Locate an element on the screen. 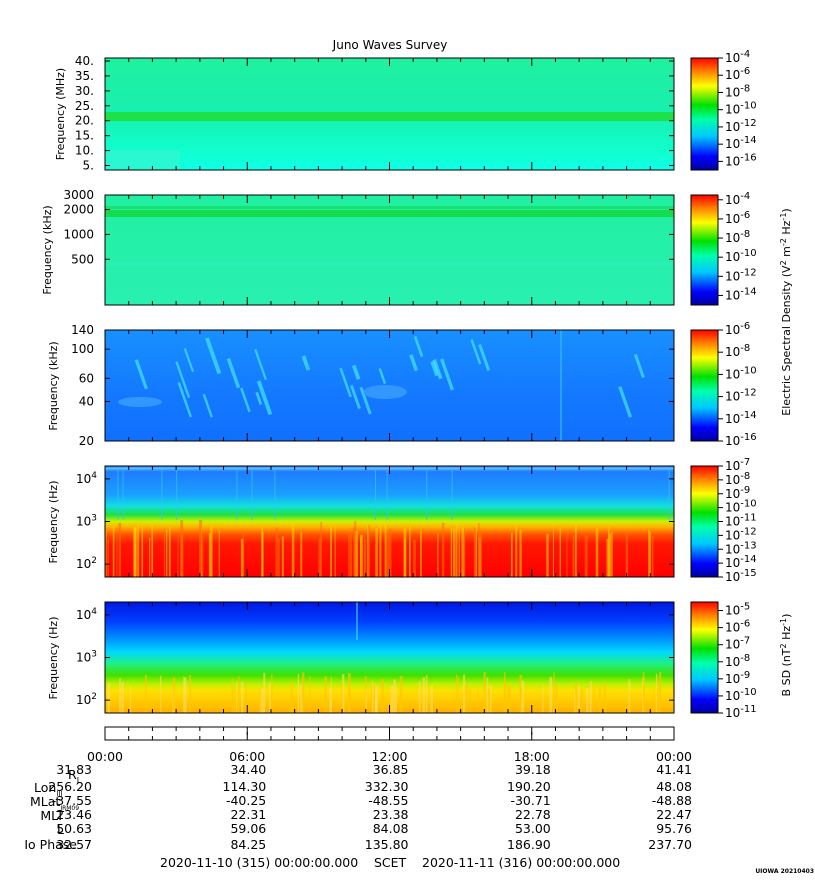 The image size is (815, 880). colorbar-4-tick-label: 10⁻¹² is located at coordinates (741, 534).